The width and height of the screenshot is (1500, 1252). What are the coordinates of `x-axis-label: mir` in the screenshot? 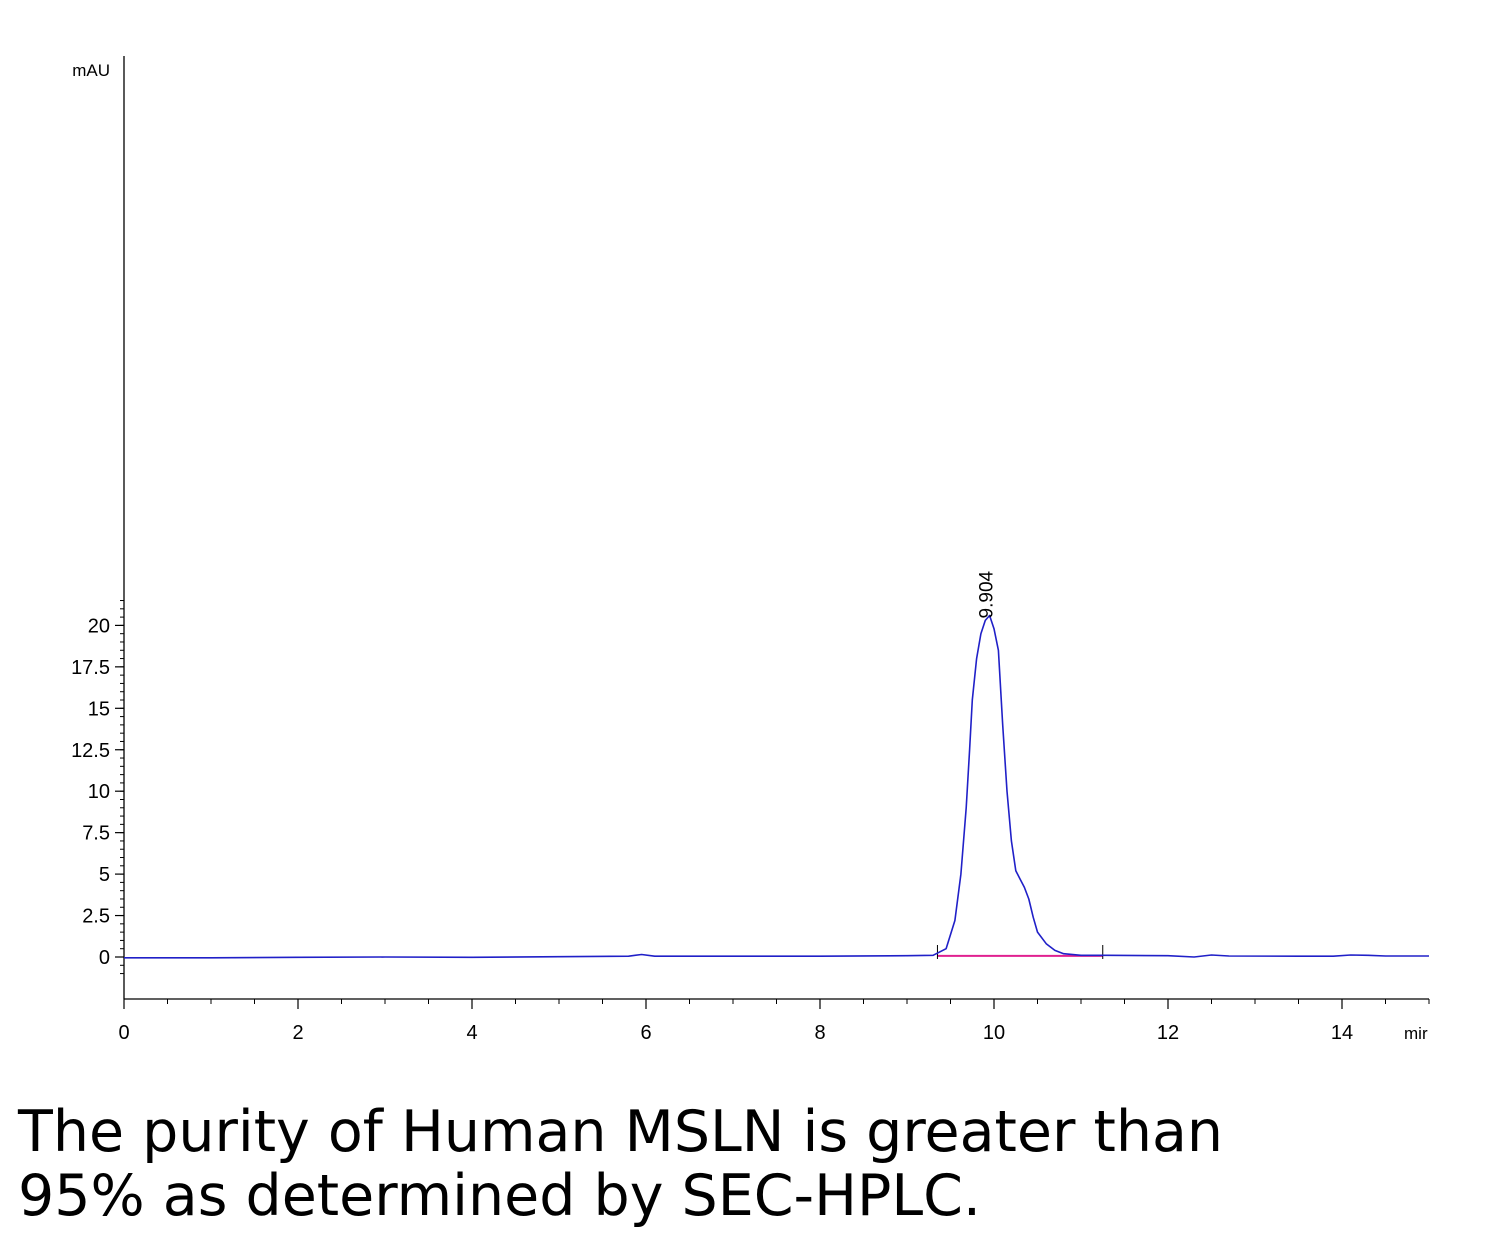 It's located at (1416, 1033).